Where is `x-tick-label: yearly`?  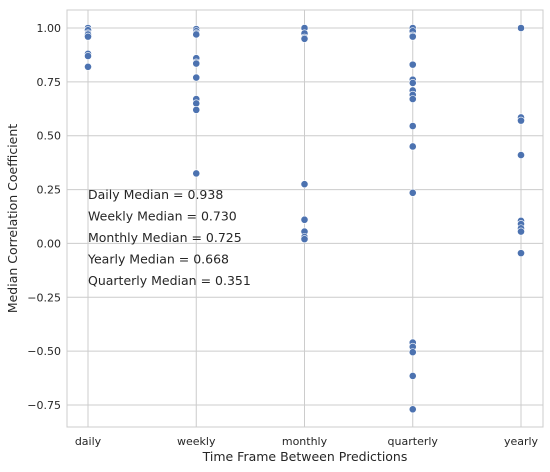
x-tick-label: yearly is located at coordinates (521, 441).